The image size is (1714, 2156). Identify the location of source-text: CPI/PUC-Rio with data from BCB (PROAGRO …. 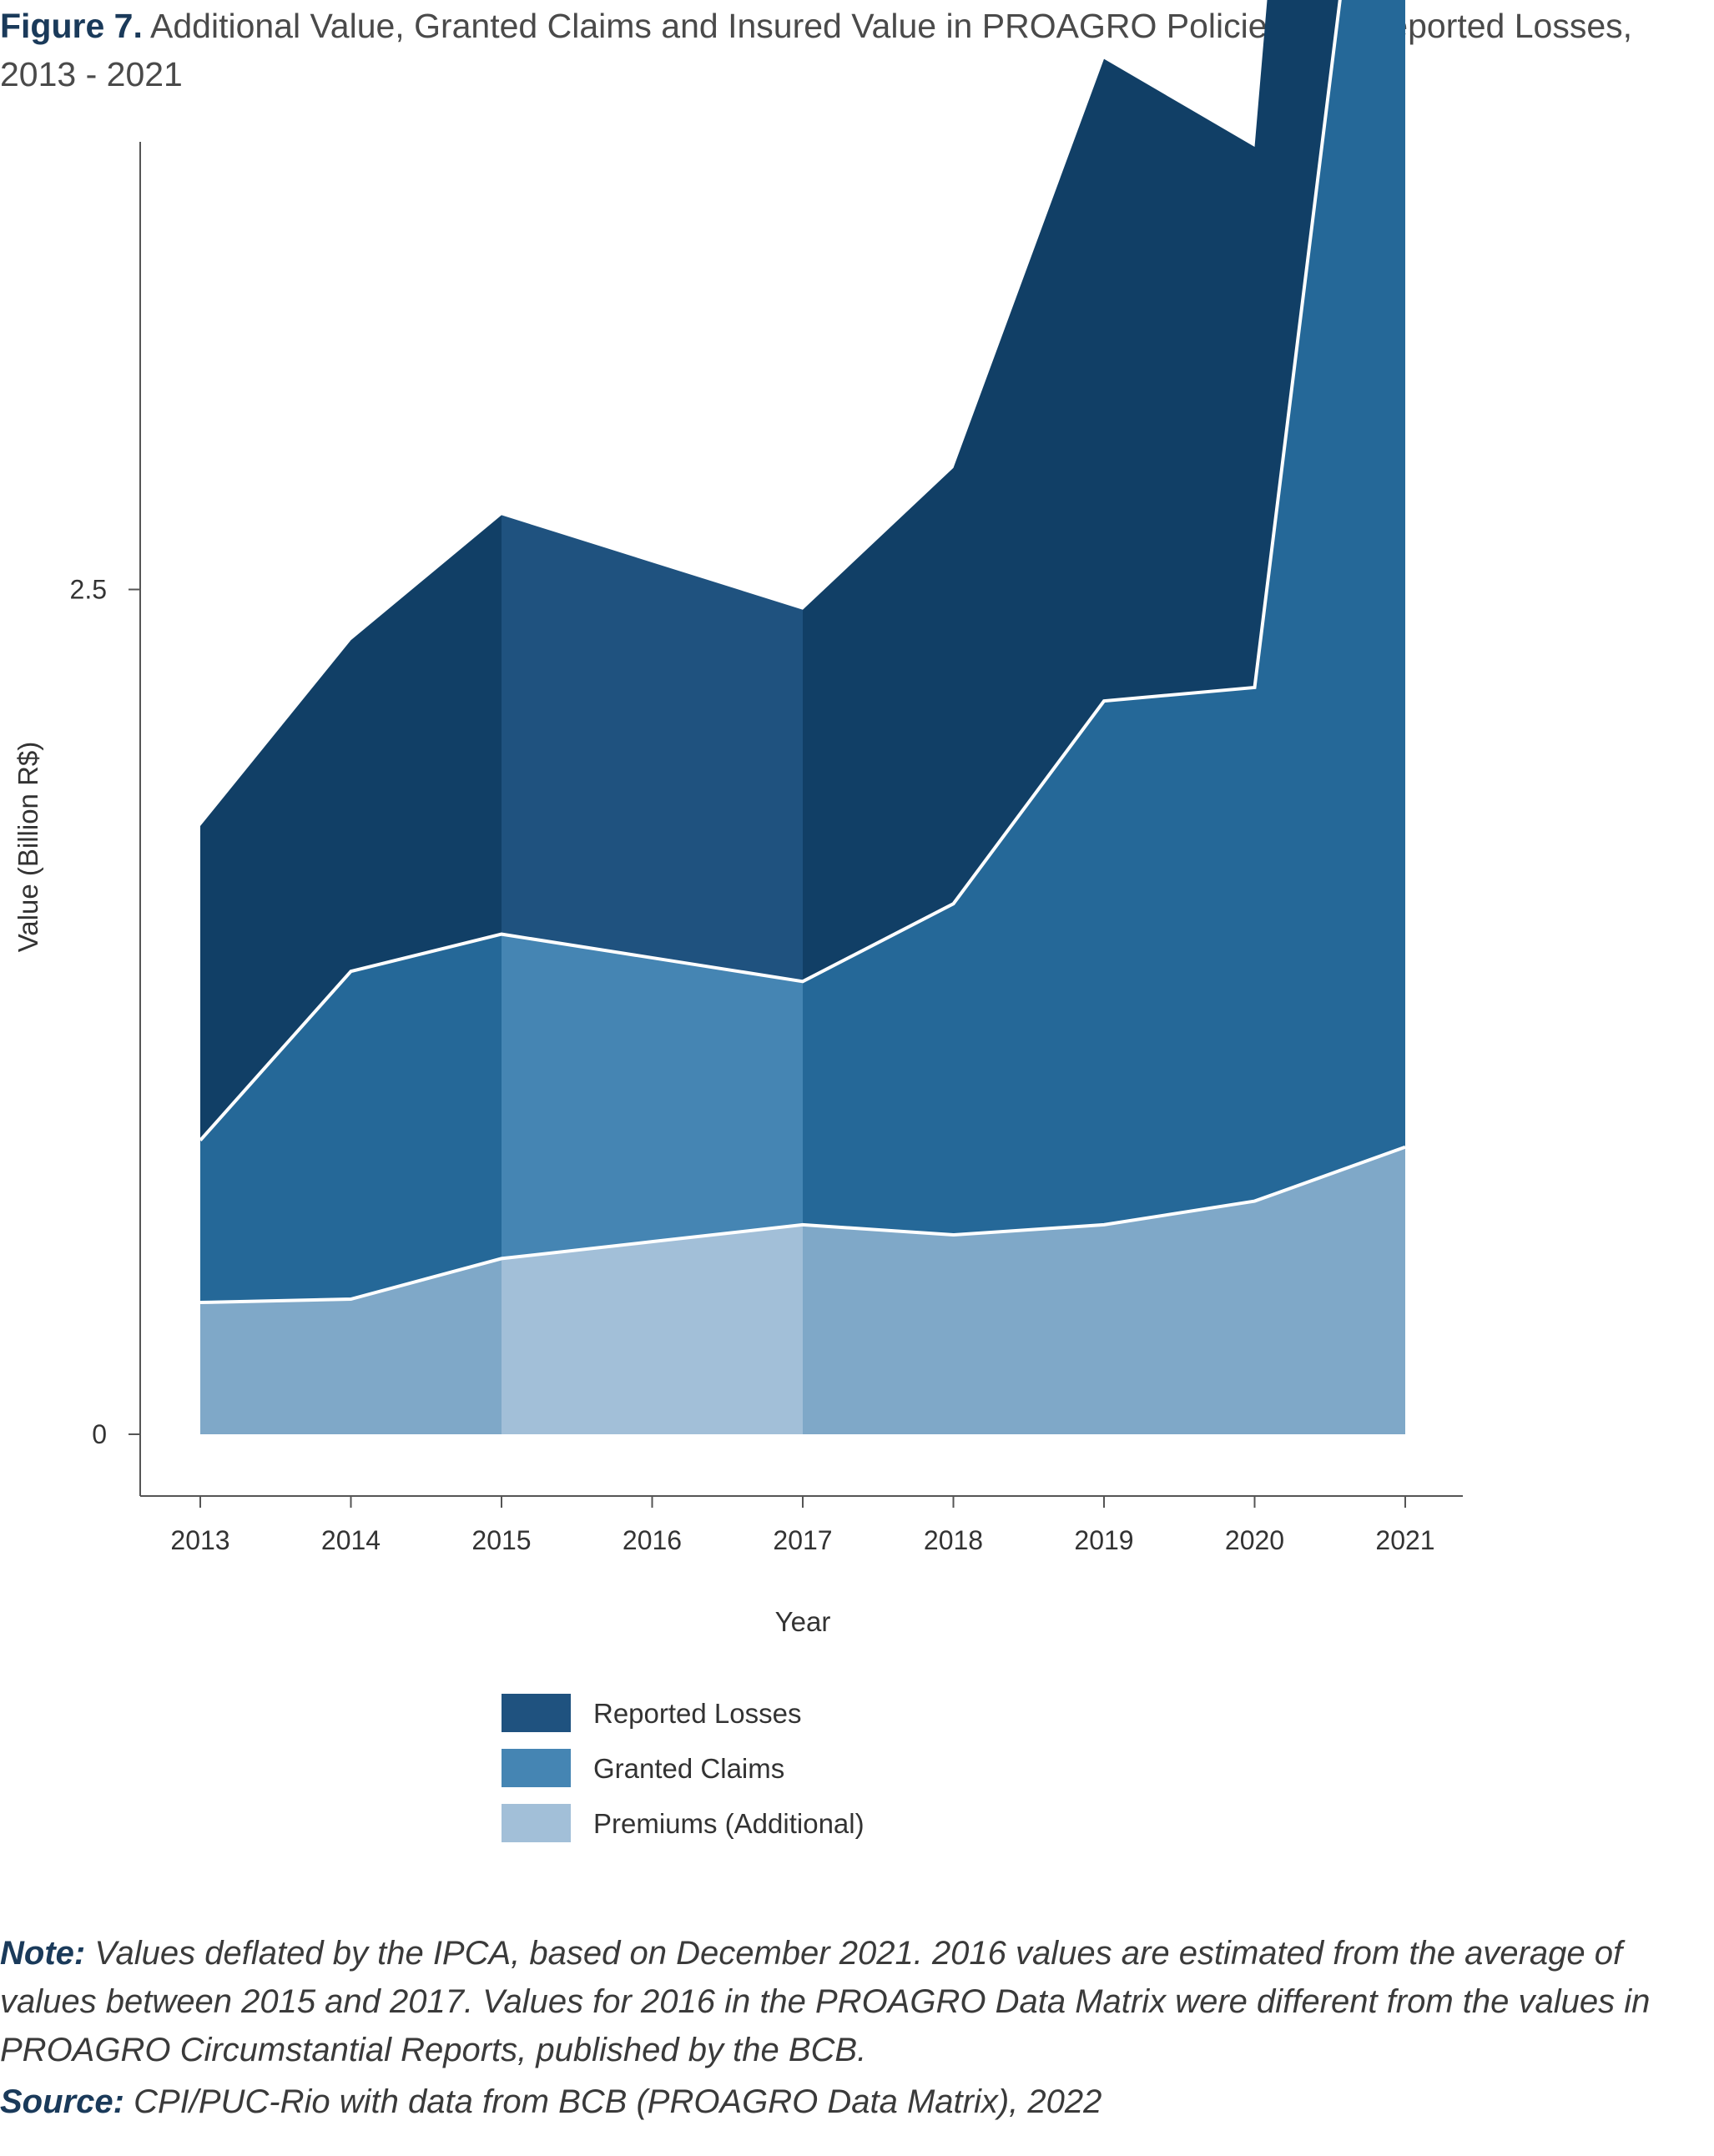
(618, 2101).